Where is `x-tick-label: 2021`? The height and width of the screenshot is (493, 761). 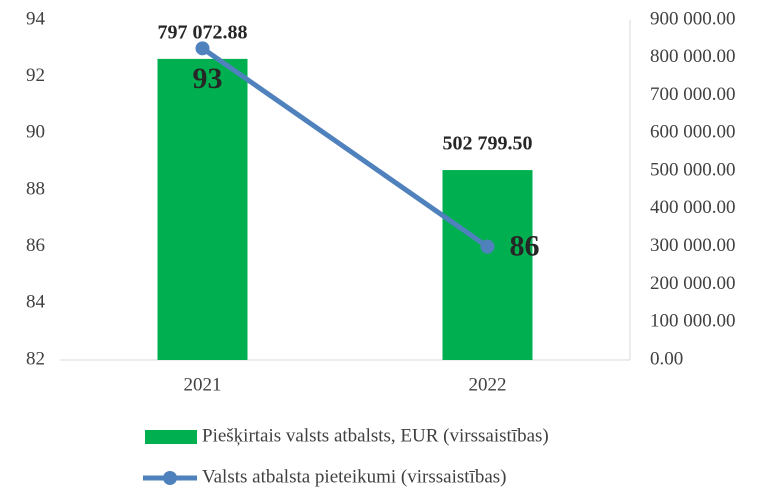 x-tick-label: 2021 is located at coordinates (203, 384).